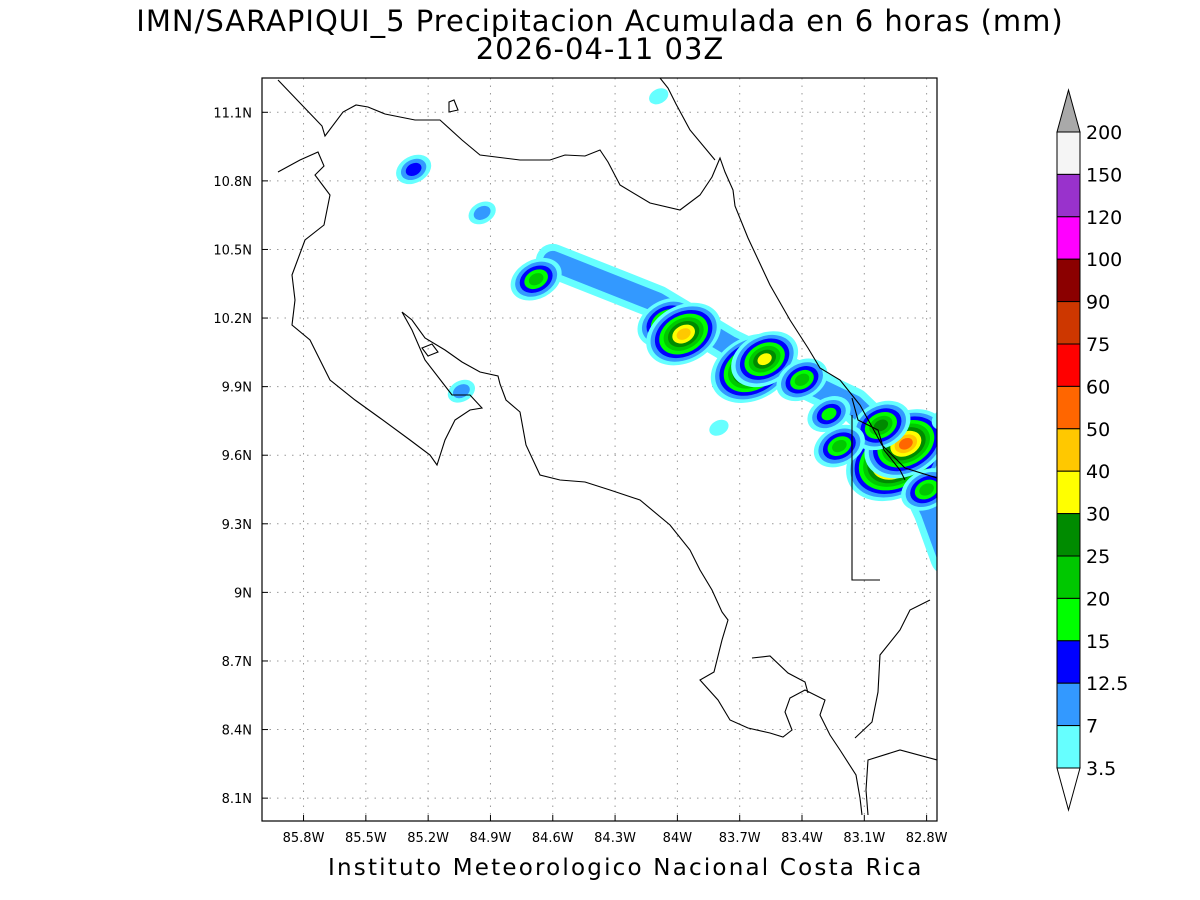 Image resolution: width=1200 pixels, height=900 pixels. What do you see at coordinates (430, 350) in the screenshot?
I see `island-chira` at bounding box center [430, 350].